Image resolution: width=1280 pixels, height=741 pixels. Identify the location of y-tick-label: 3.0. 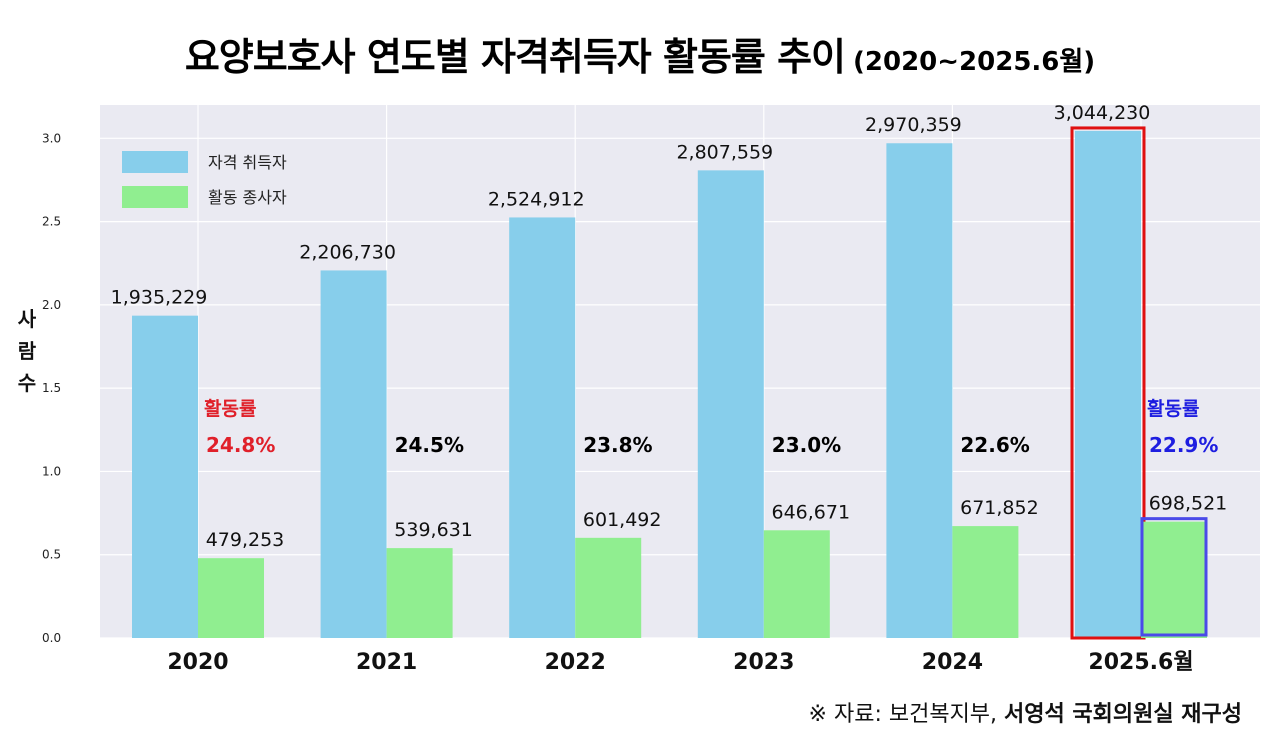
(51, 138).